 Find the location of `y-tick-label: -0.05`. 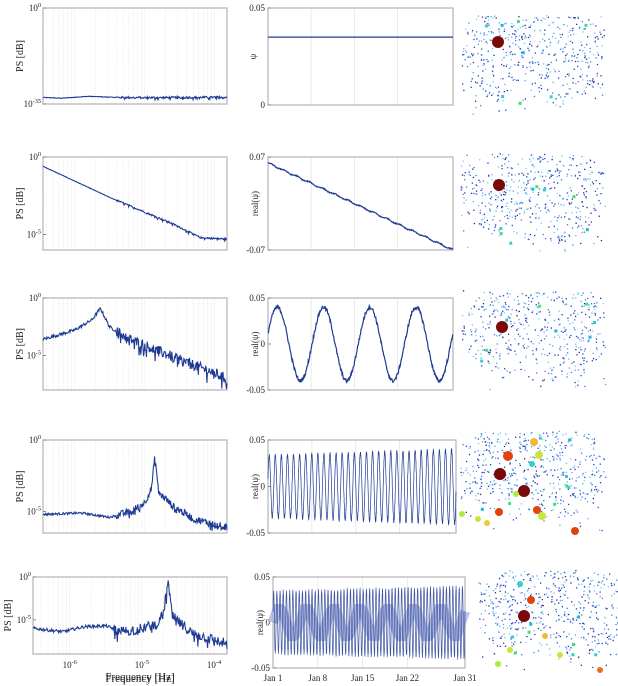

y-tick-label: -0.05 is located at coordinates (255, 390).